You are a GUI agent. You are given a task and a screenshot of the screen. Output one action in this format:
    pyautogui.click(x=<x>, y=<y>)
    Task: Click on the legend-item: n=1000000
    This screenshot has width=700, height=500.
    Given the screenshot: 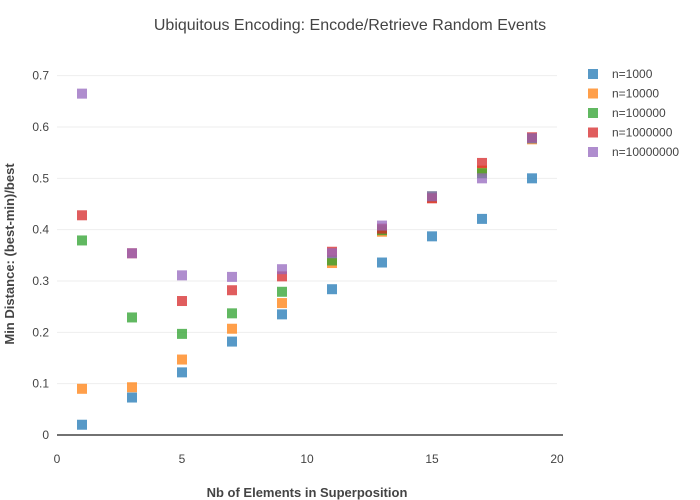 What is the action you would take?
    pyautogui.click(x=630, y=133)
    